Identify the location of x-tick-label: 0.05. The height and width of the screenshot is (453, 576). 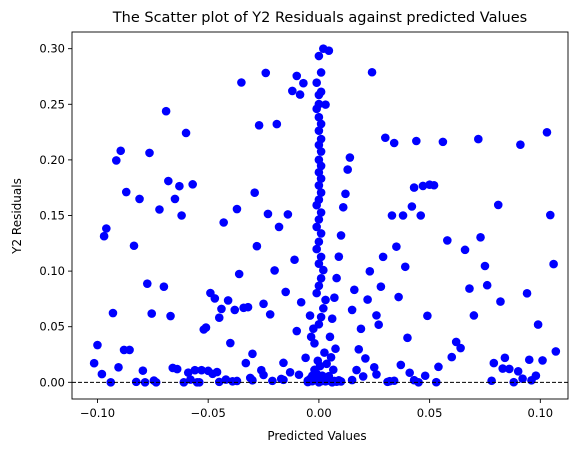
(430, 413).